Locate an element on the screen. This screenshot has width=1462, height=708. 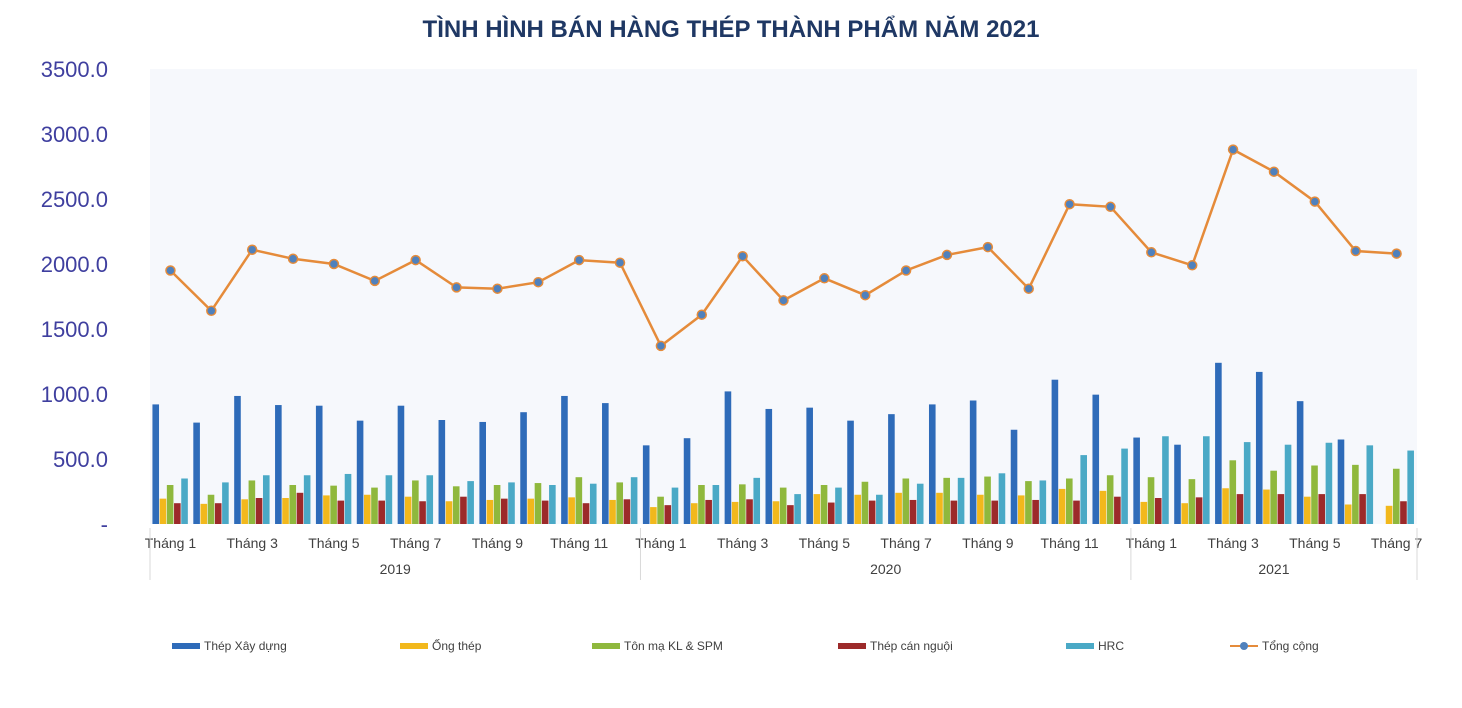
x-tick-label: Tháng 11 is located at coordinates (1070, 543).